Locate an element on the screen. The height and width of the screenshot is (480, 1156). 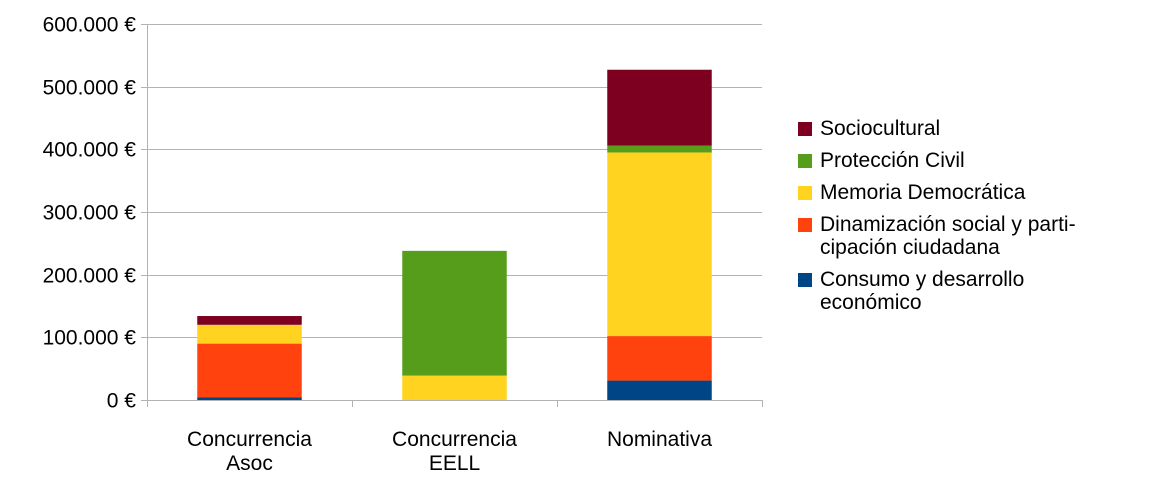
legend-label: cipación ciudadana is located at coordinates (910, 247).